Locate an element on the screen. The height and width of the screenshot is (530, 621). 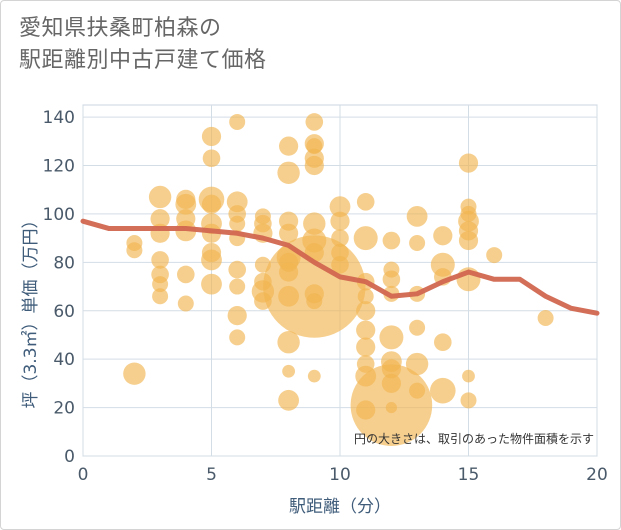
y-tick-label: 60 is located at coordinates (64, 312).